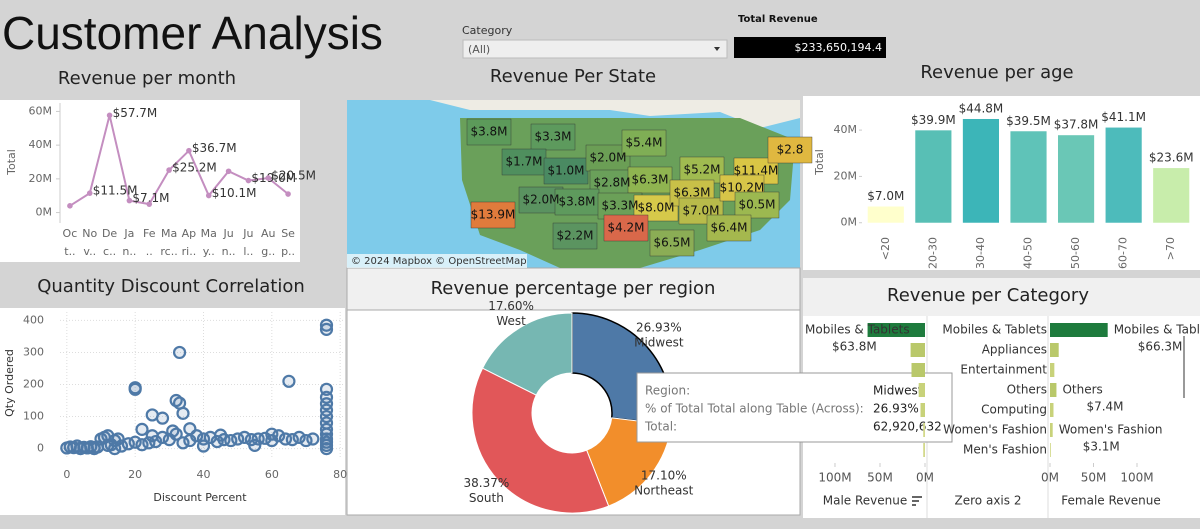 This screenshot has width=1200, height=529. Describe the element at coordinates (1003, 370) in the screenshot. I see `category-label: Entertainment` at that location.